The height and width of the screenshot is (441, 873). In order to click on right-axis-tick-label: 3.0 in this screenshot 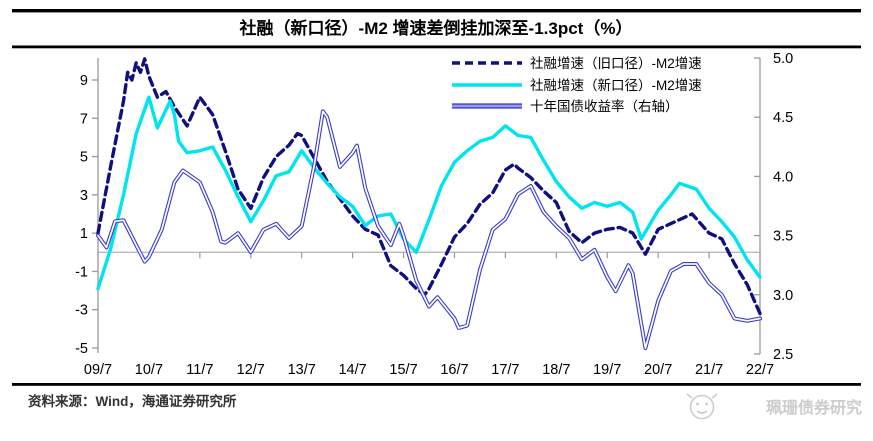, I will do `click(783, 296)`.